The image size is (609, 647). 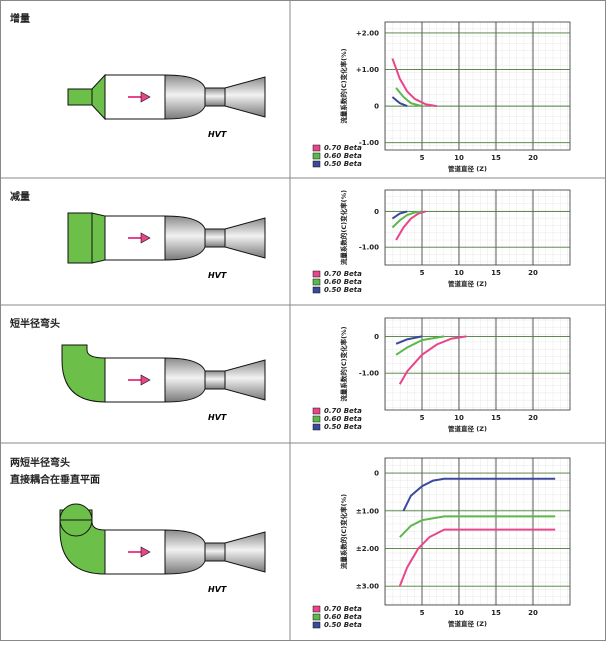 I want to click on row-title: 两短半径弯头, so click(x=40, y=462).